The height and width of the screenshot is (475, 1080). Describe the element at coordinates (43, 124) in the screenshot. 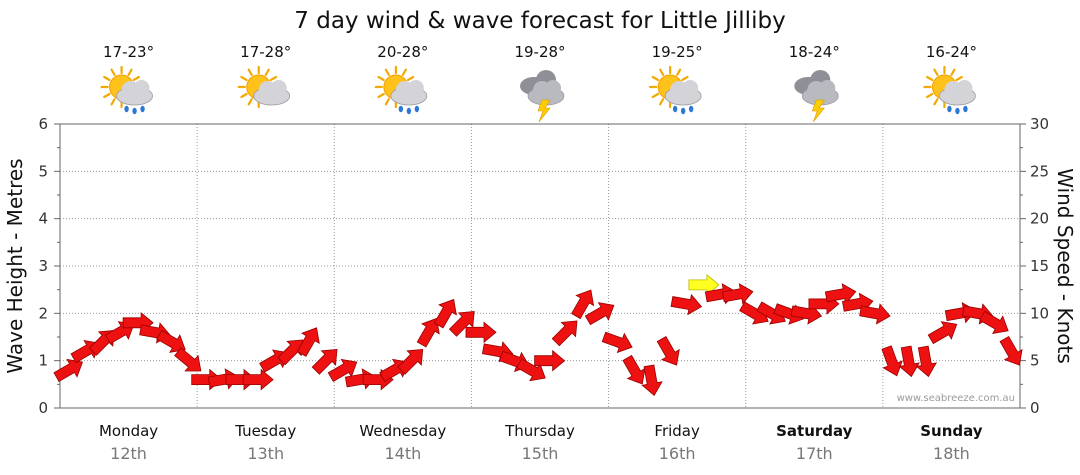

I see `tick-label-left: 6` at that location.